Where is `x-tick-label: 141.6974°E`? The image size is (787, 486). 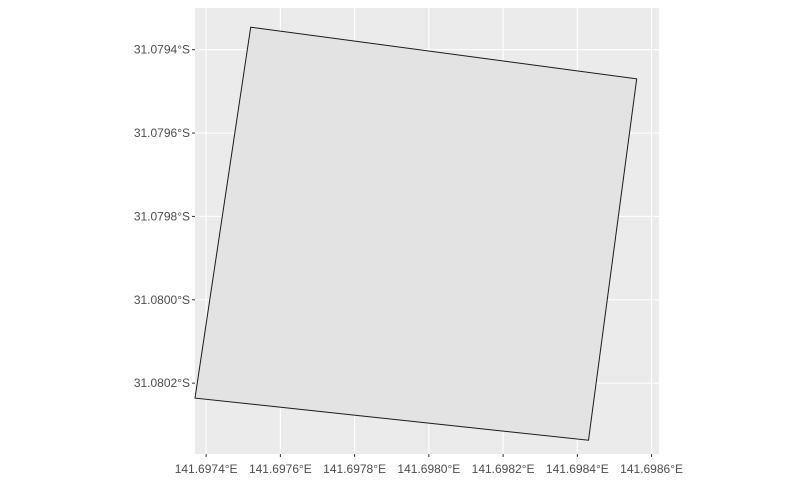 x-tick-label: 141.6974°E is located at coordinates (206, 469).